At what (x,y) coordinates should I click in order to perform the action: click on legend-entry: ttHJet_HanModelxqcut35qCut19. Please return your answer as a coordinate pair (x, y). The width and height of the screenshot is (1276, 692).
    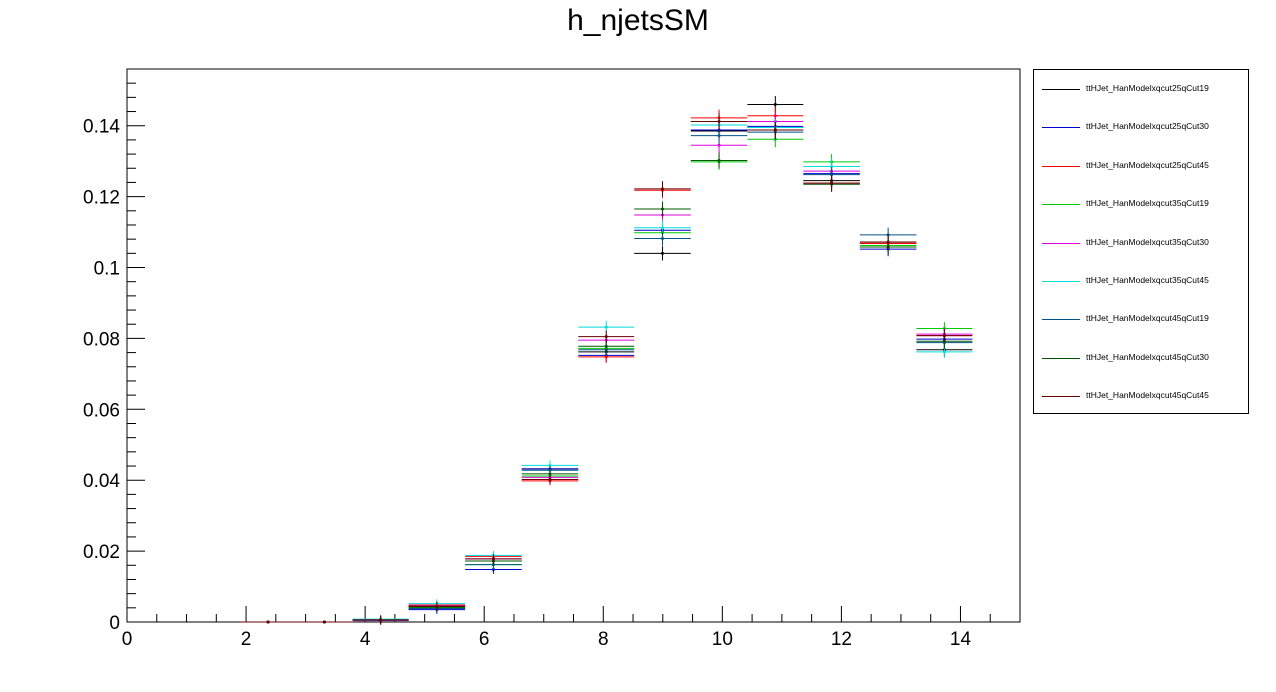
    Looking at the image, I should click on (1142, 204).